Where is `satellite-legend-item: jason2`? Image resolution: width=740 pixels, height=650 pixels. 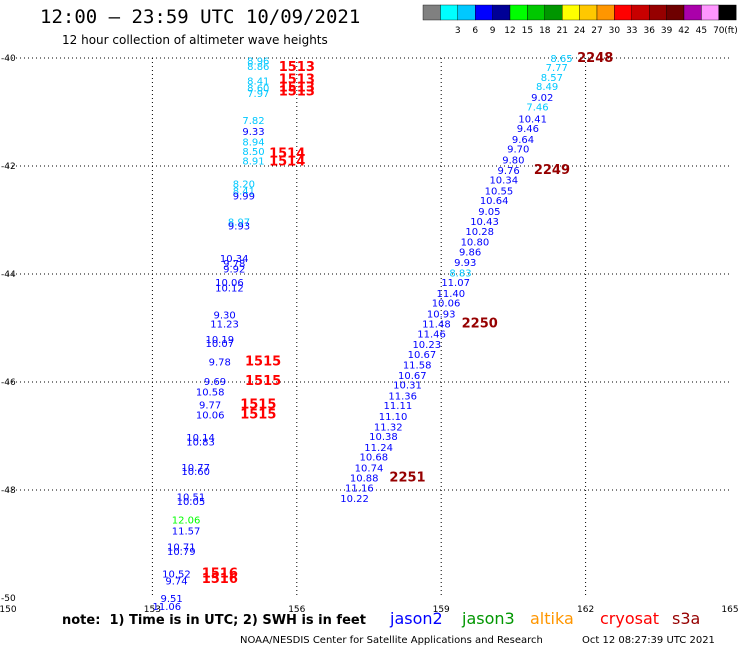
satellite-legend-item: jason2 is located at coordinates (416, 618).